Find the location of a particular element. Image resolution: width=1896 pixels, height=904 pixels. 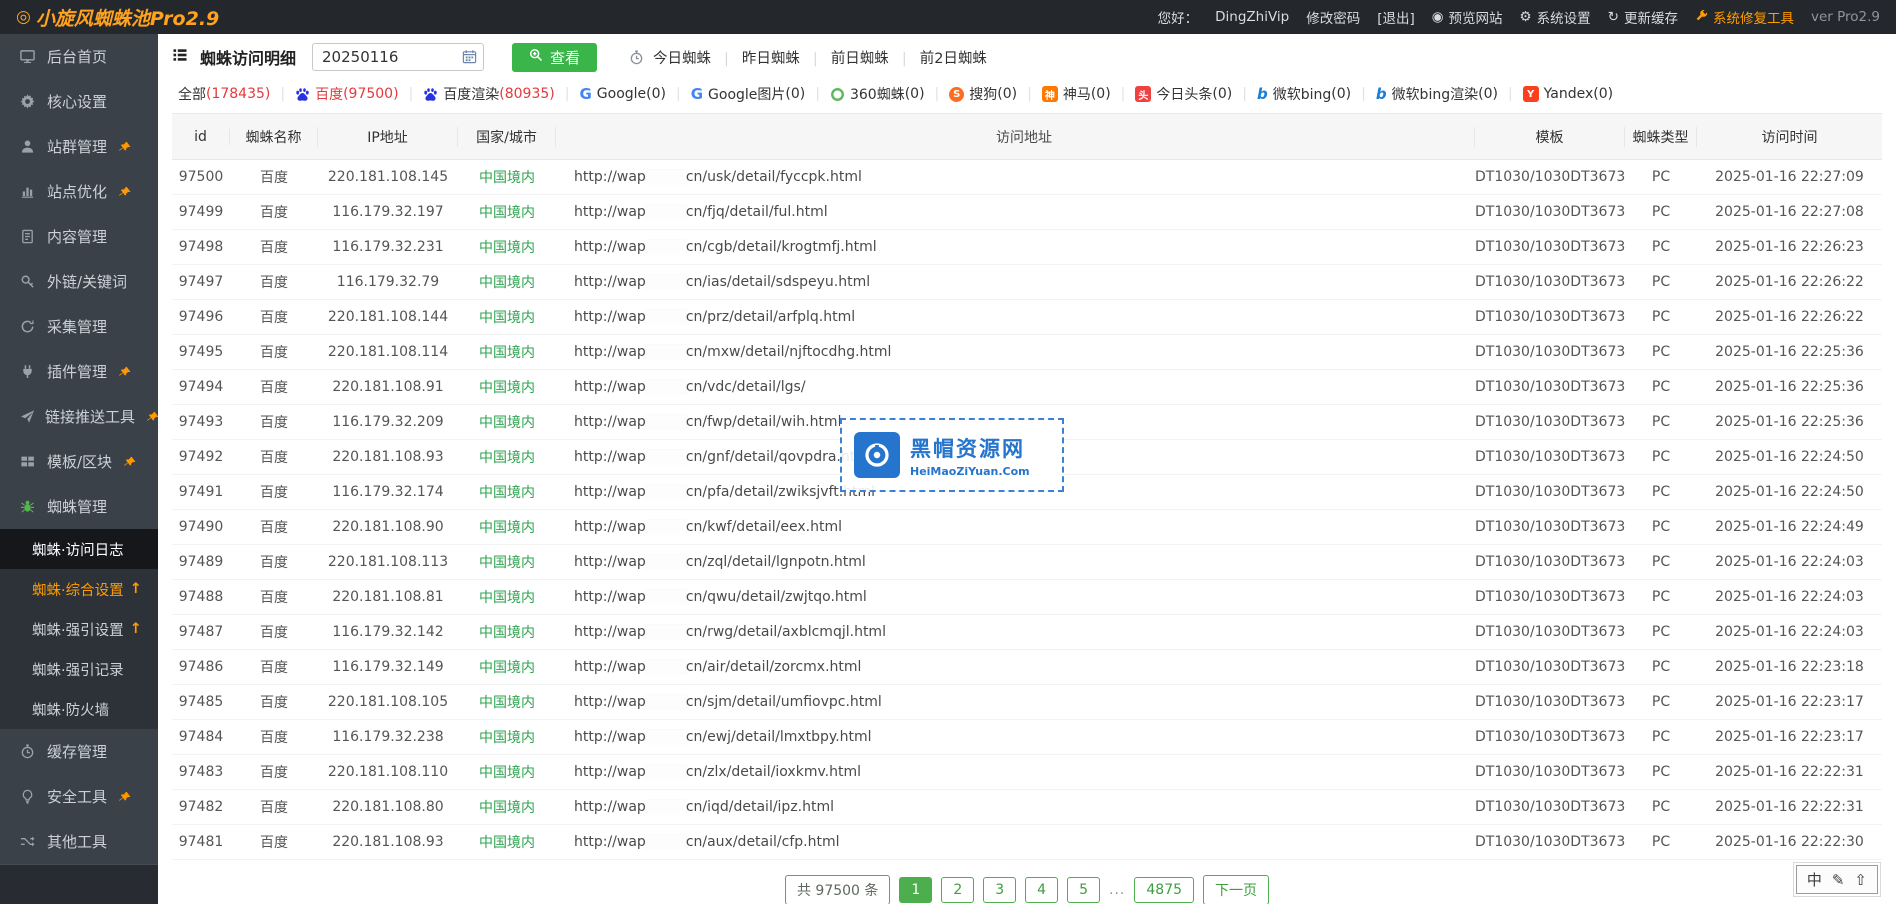

quick-link: 昨日蜘蛛 is located at coordinates (755, 57).